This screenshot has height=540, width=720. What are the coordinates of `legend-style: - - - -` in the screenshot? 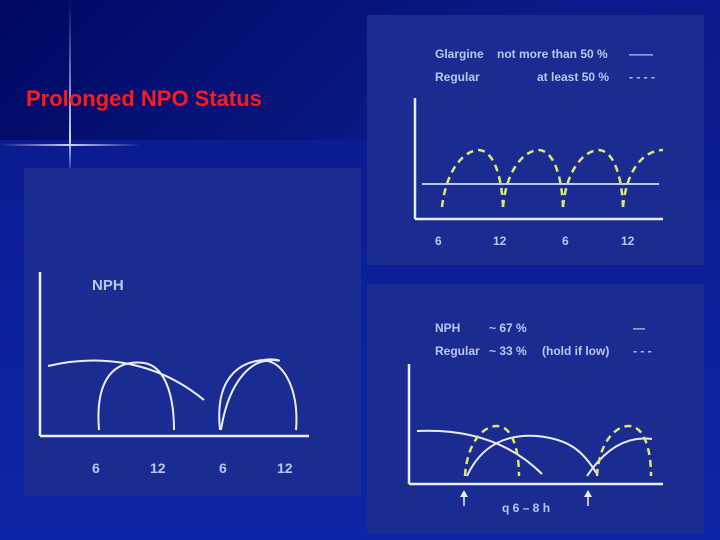 It's located at (642, 77).